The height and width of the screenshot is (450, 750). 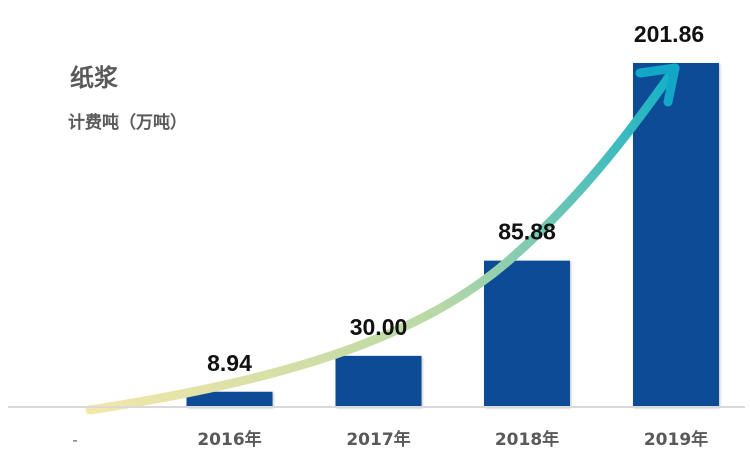 What do you see at coordinates (94, 78) in the screenshot?
I see `chart-title: 纸浆` at bounding box center [94, 78].